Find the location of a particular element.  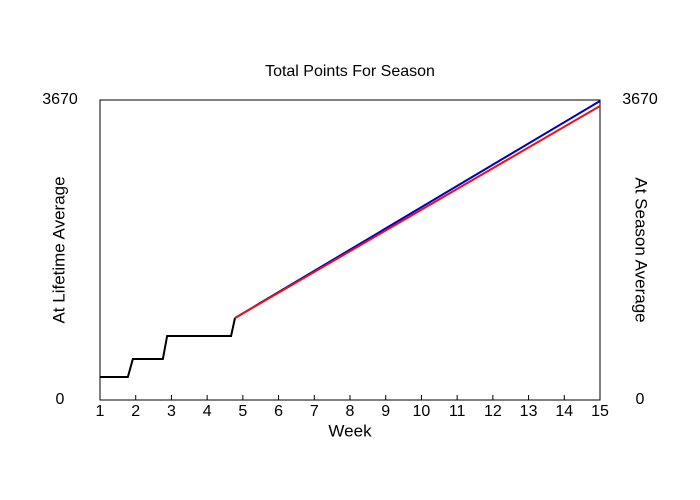

y-tick-label: 0 is located at coordinates (60, 399).